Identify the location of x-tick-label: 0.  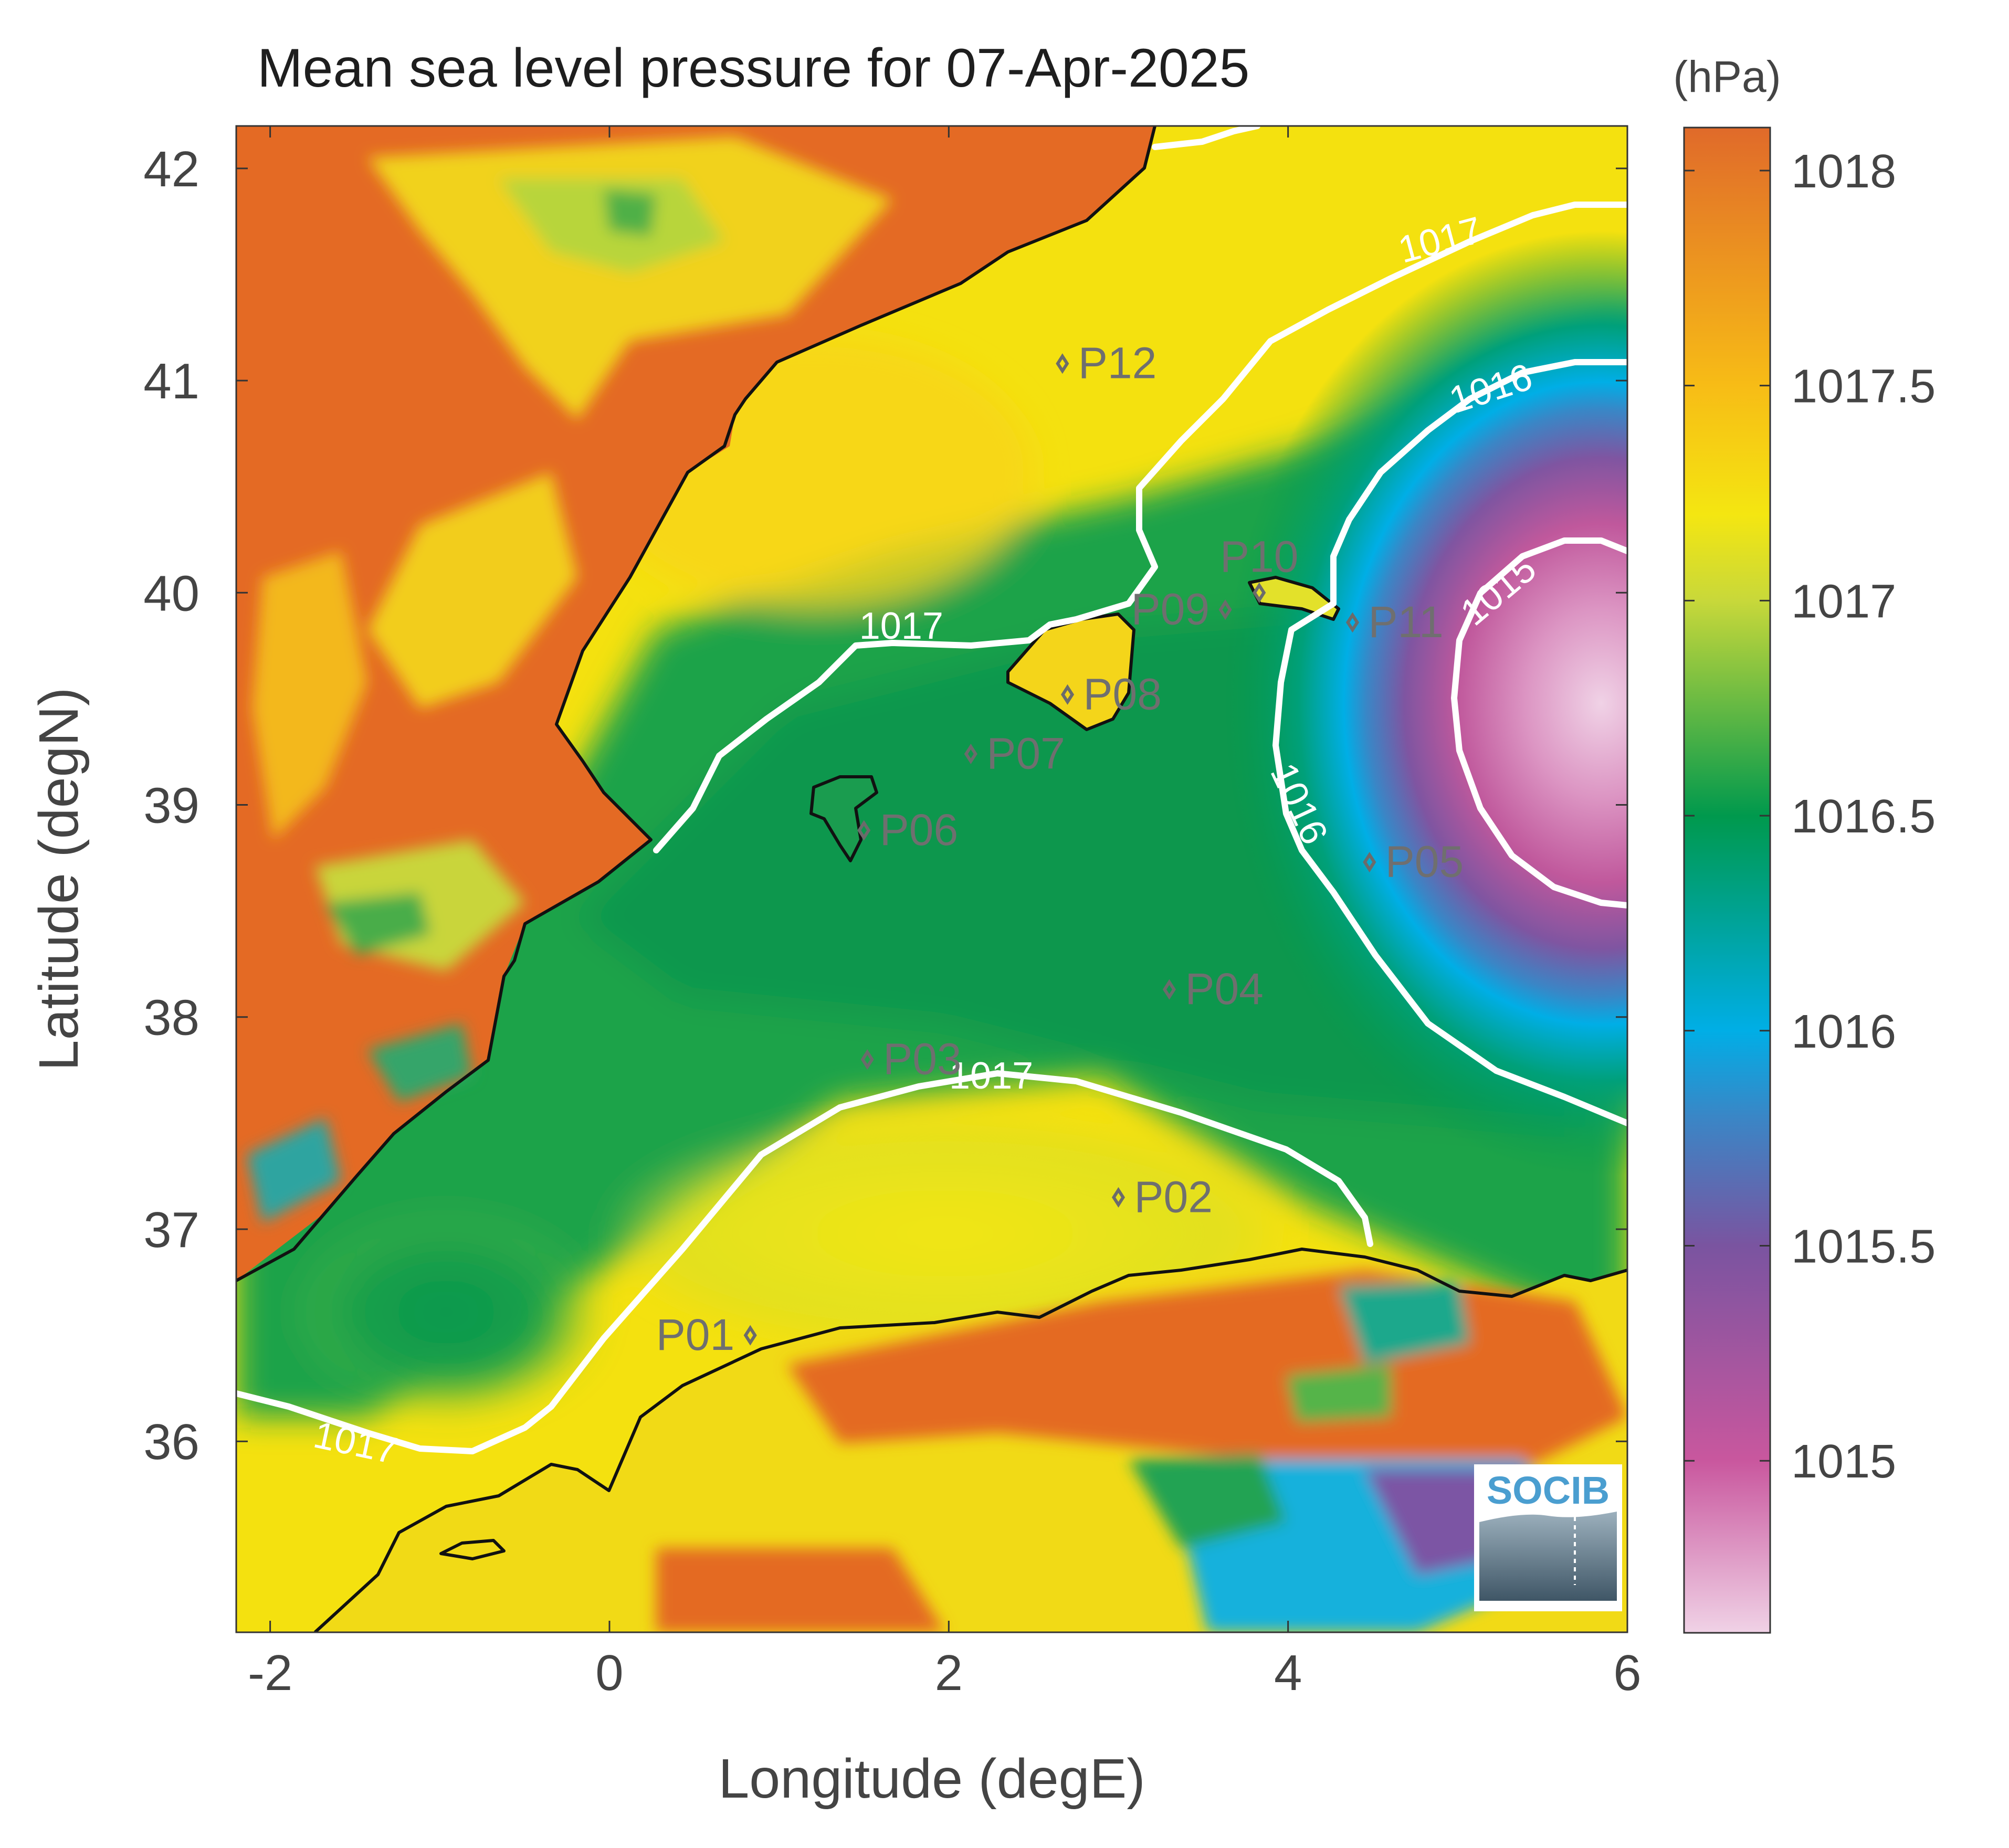
(609, 1673).